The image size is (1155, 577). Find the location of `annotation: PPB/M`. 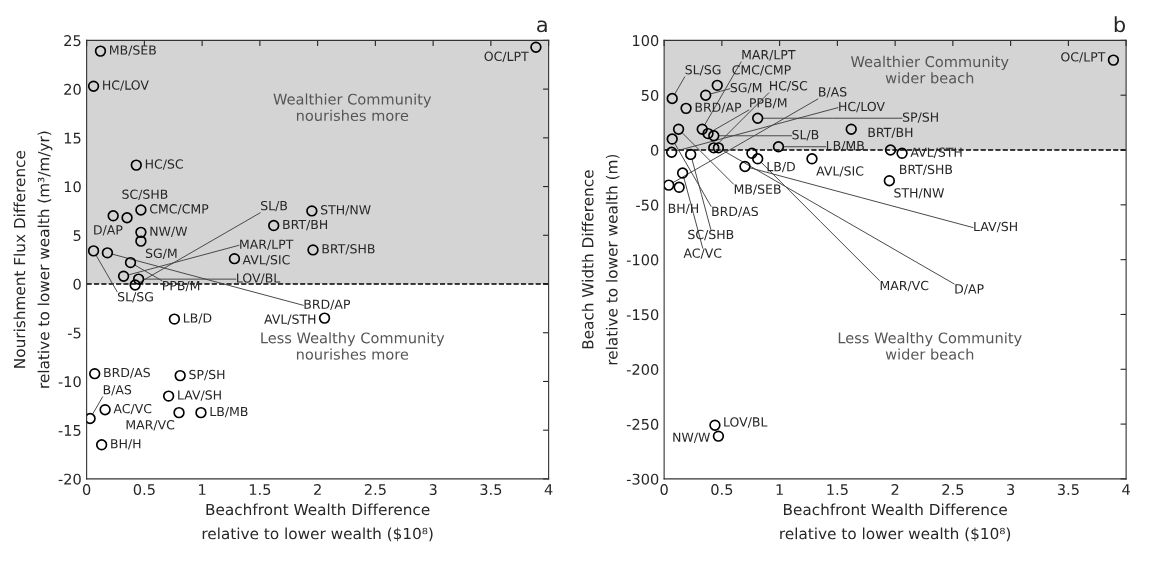

annotation: PPB/M is located at coordinates (768, 103).